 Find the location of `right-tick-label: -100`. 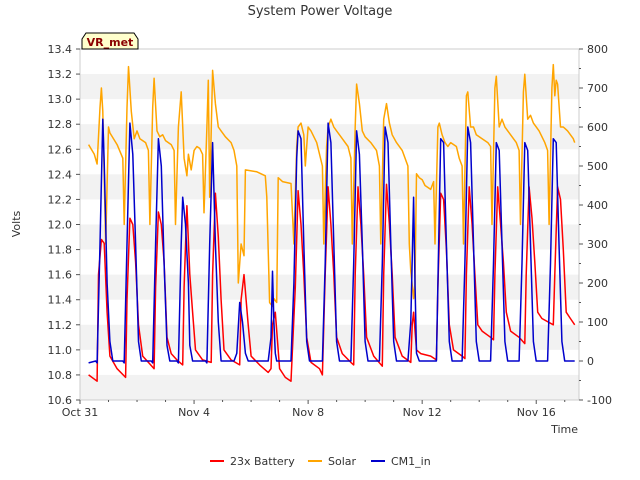

right-tick-label: -100 is located at coordinates (599, 400).